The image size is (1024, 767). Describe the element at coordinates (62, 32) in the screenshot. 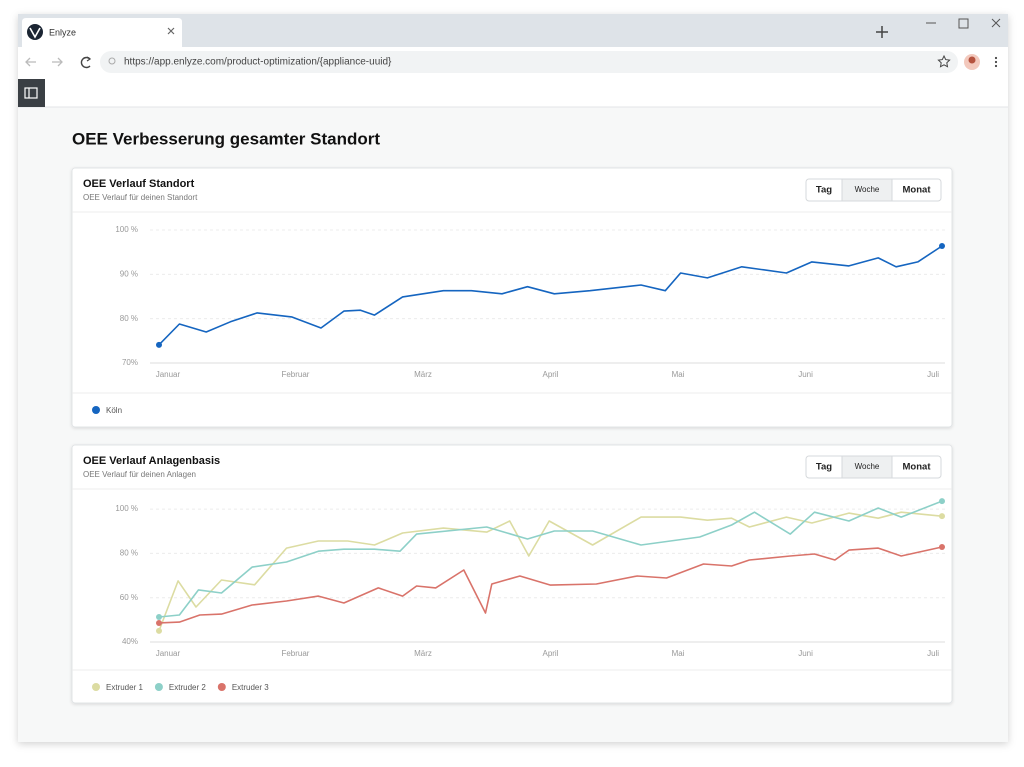

I see `tab-title: Enlyze` at that location.